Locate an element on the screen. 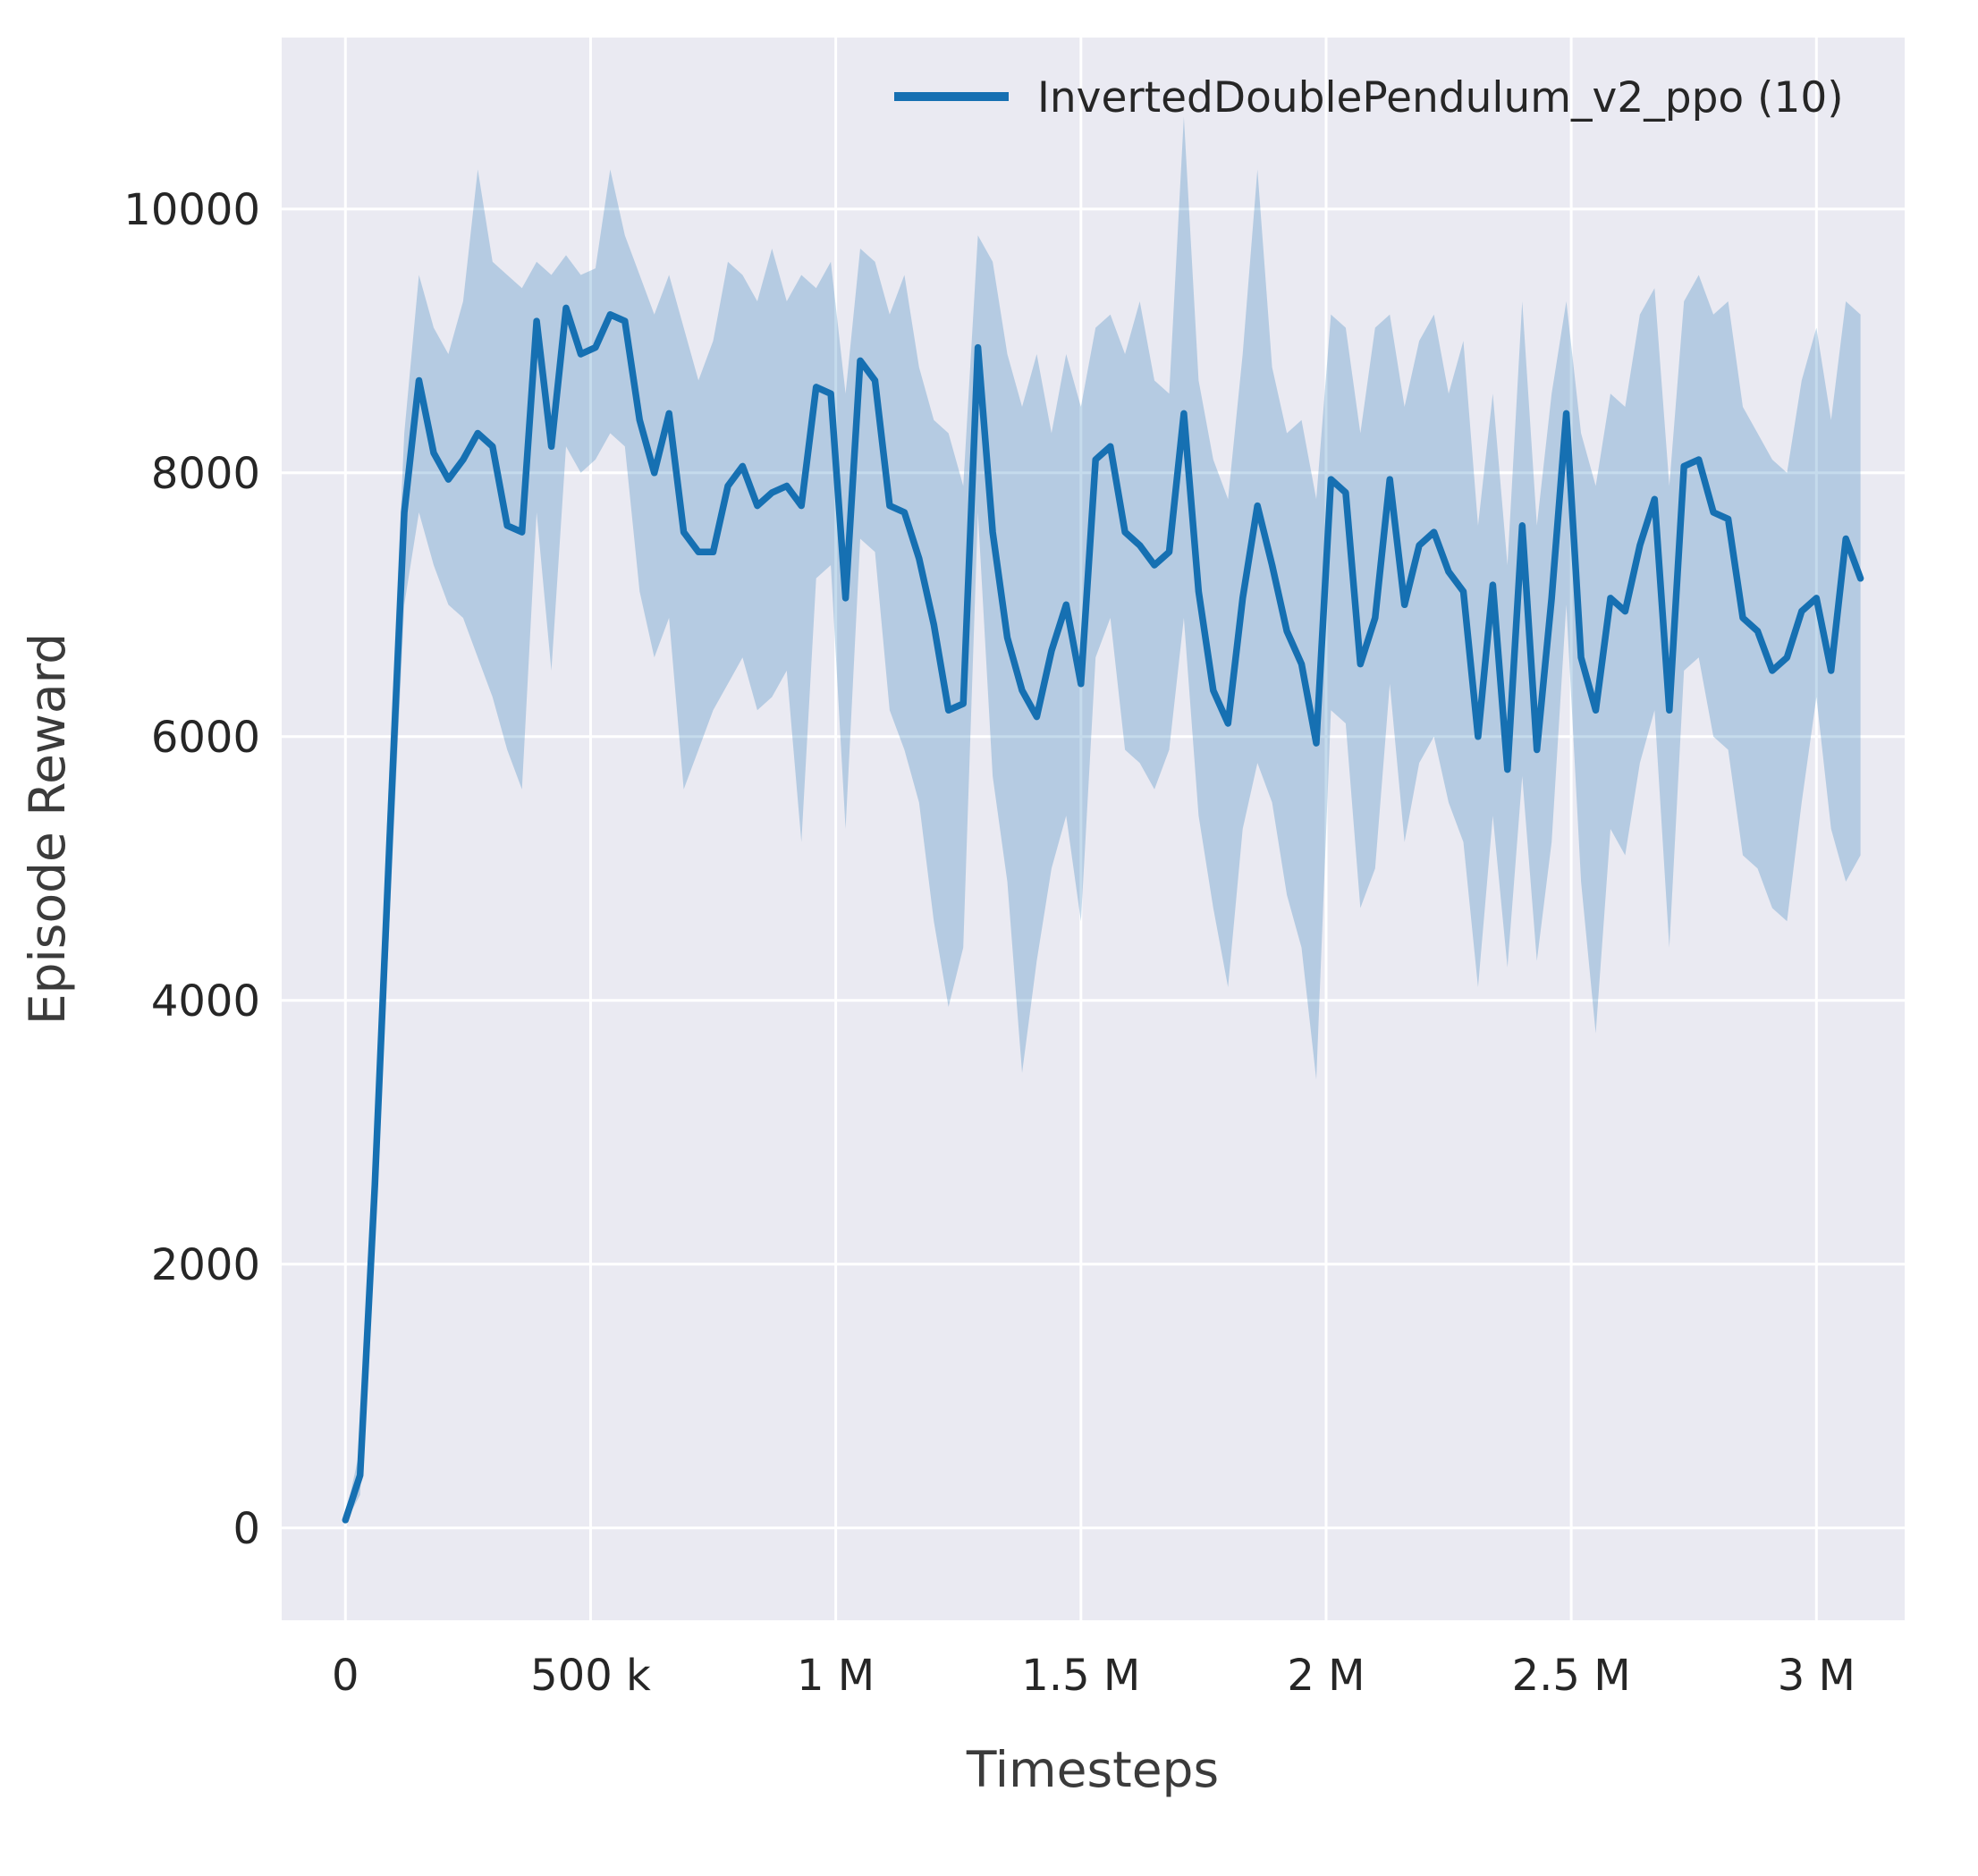 Image resolution: width=1978 pixels, height=1876 pixels. y-tick-label: 6000 is located at coordinates (205, 738).